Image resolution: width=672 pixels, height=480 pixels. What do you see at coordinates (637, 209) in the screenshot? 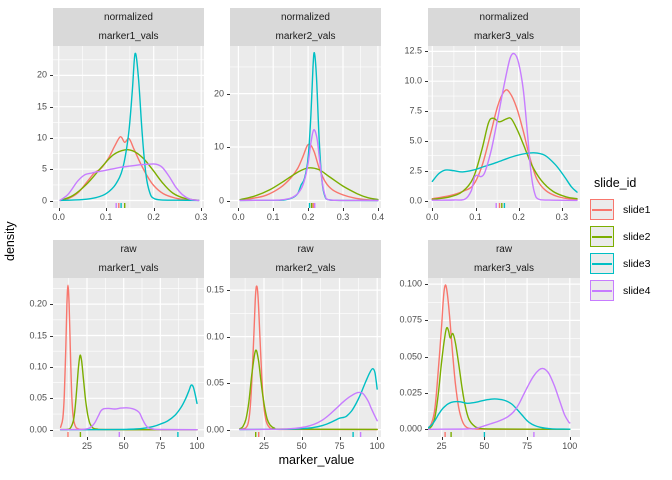
I see `legend-item-label: slide1` at bounding box center [637, 209].